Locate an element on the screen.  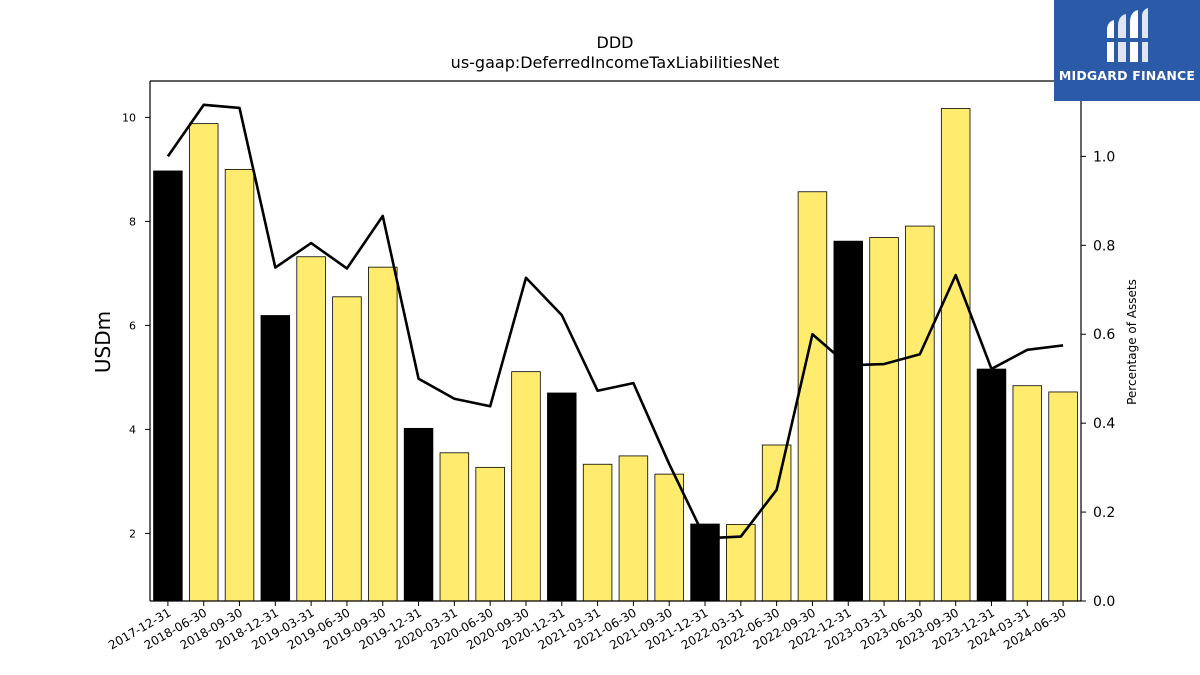
brand-mark-icon is located at coordinates (1127, 35).